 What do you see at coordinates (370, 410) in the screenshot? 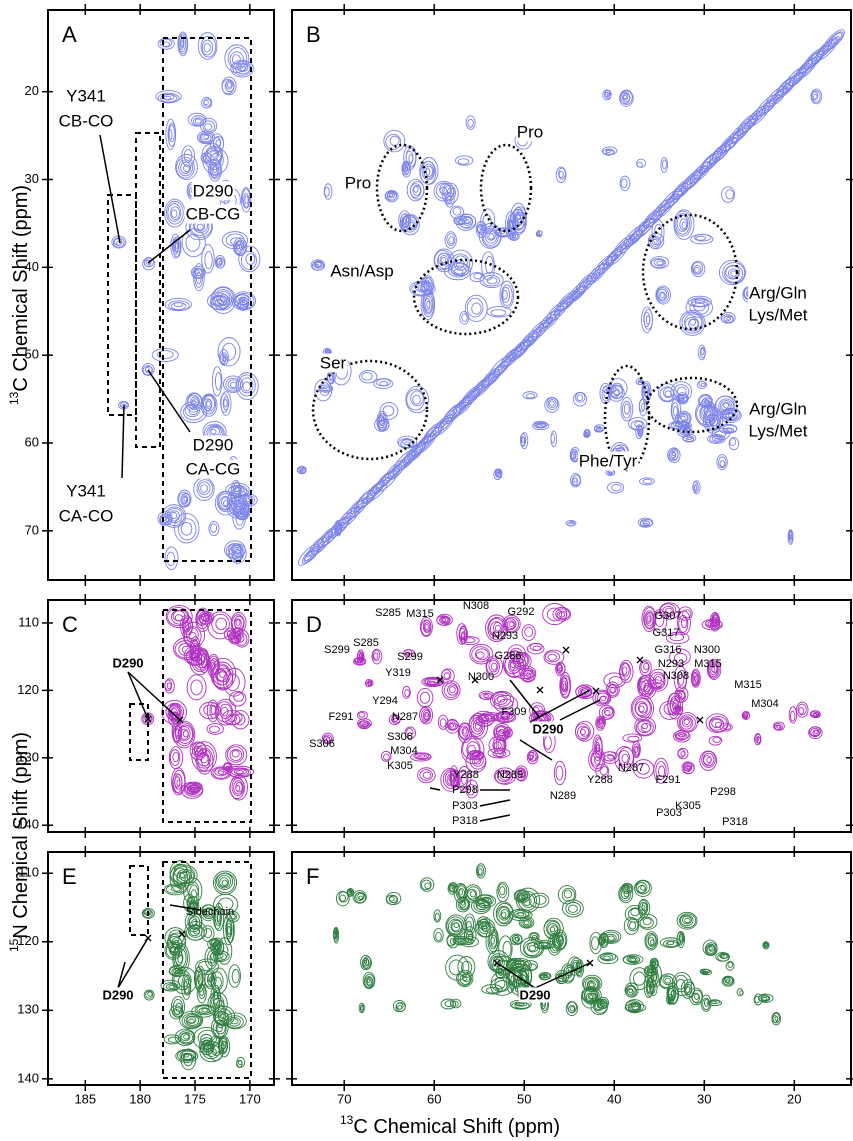
I see `dotted-ellipse` at bounding box center [370, 410].